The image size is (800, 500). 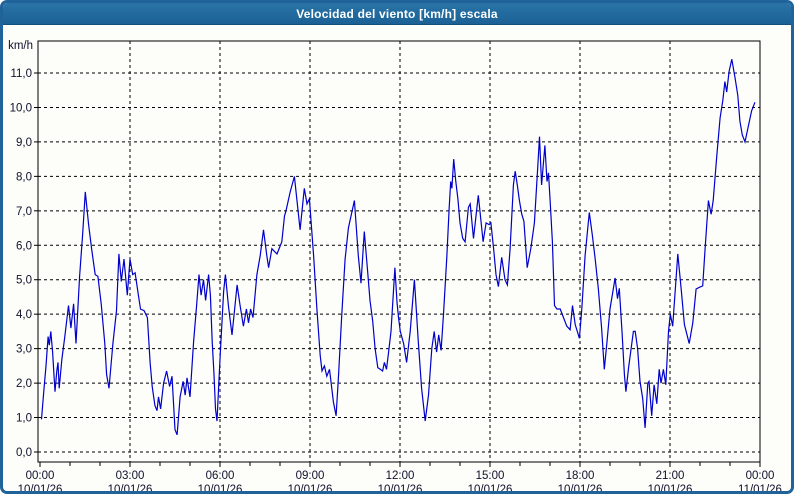 What do you see at coordinates (24, 177) in the screenshot?
I see `y-tick-label: 8,0` at bounding box center [24, 177].